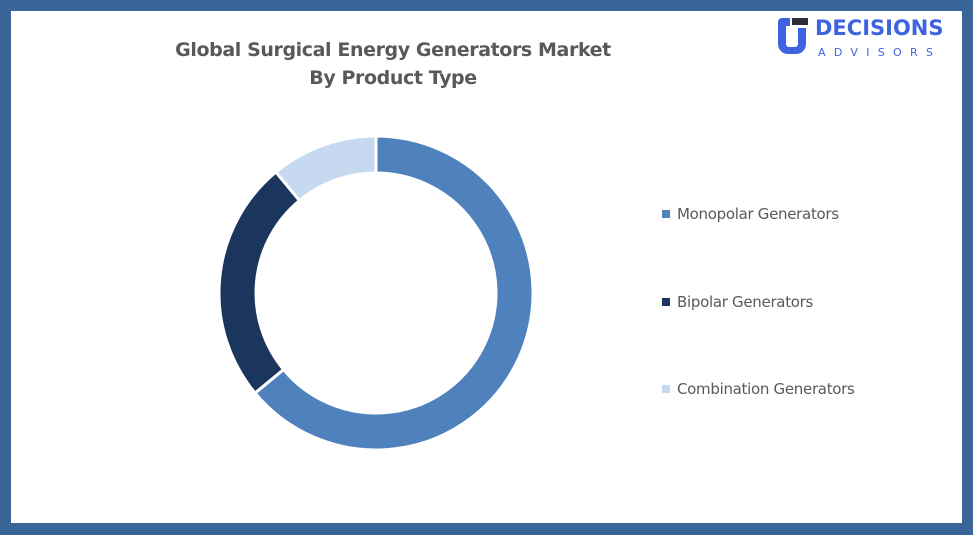  Describe the element at coordinates (666, 214) in the screenshot. I see `legend-swatch-monopolar` at that location.